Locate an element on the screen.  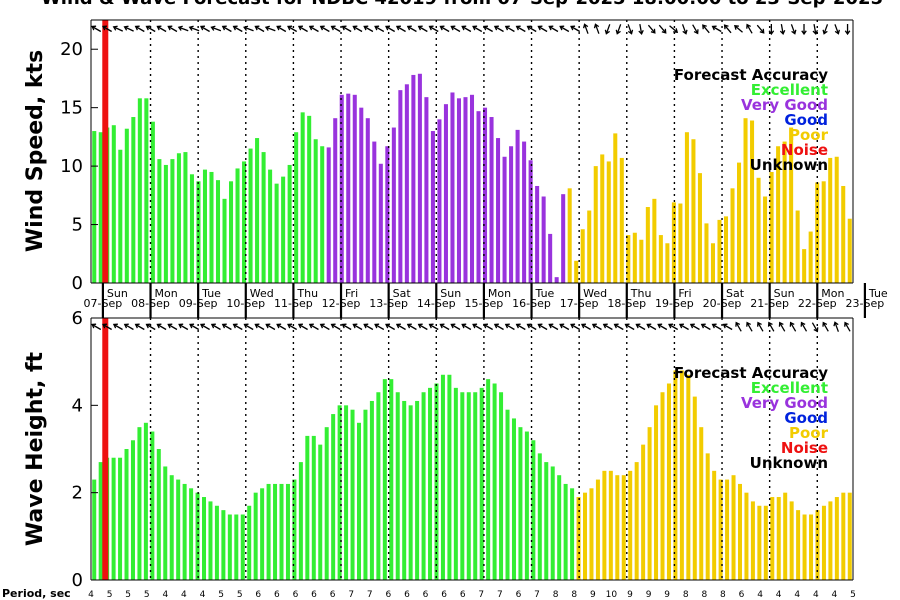
wind-ytick-label: 15 is located at coordinates (71, 108).